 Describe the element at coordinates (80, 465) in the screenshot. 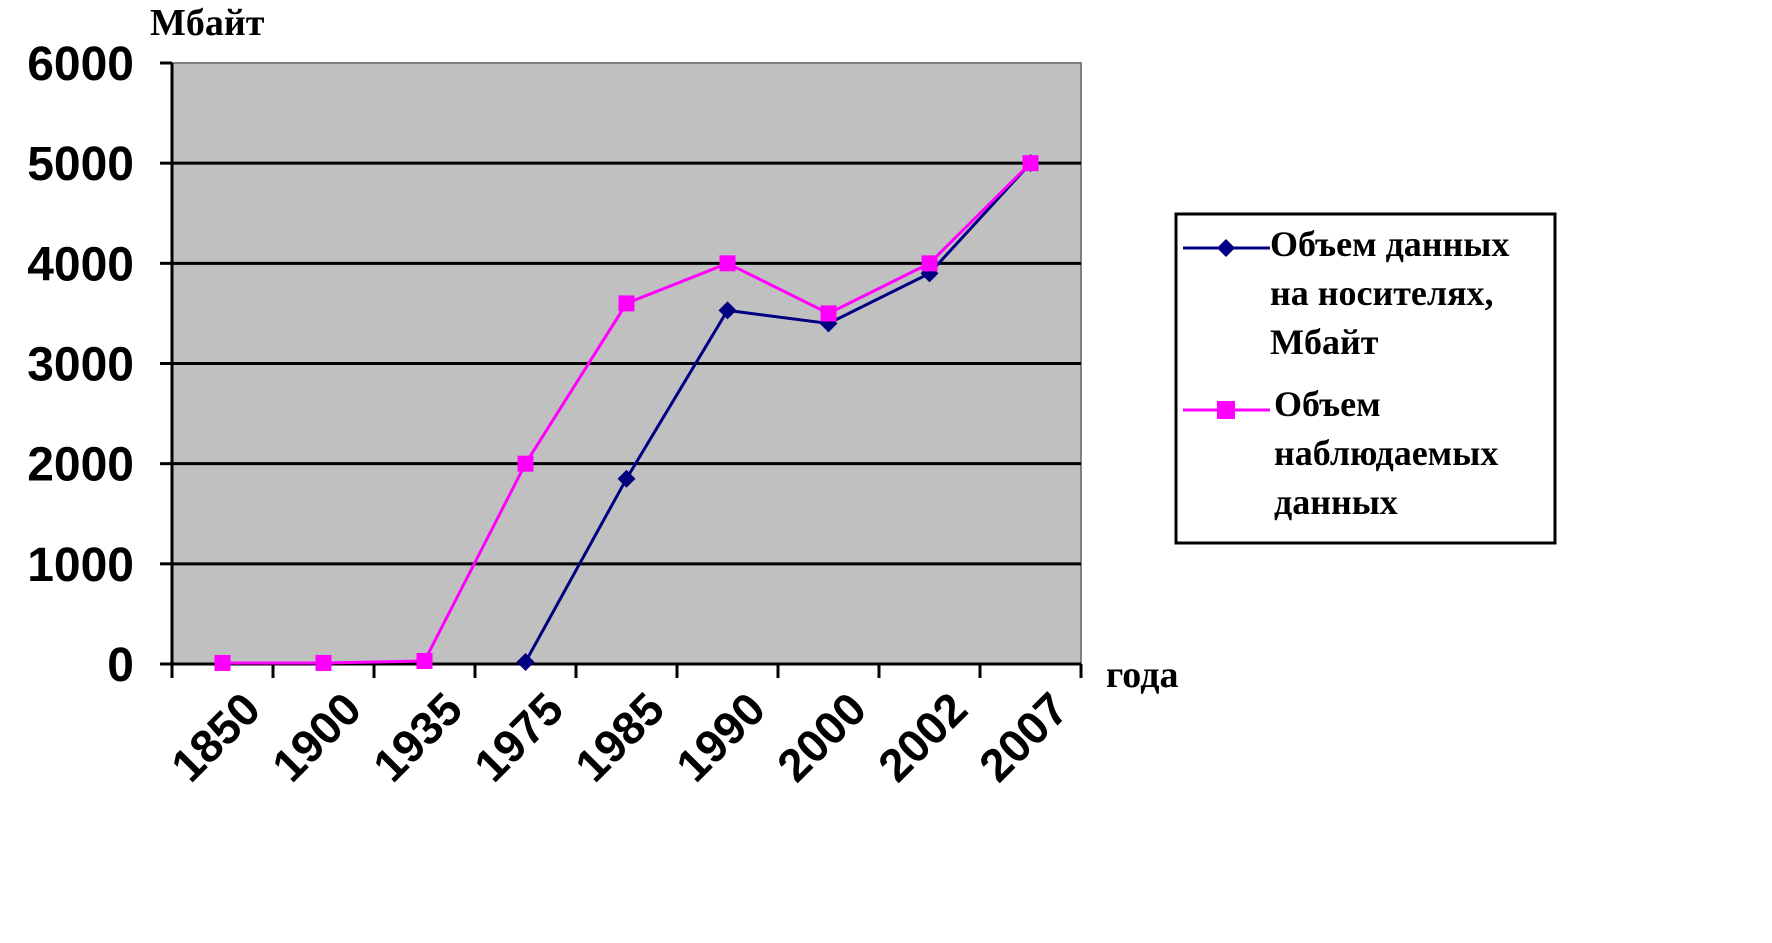

I see `y-tick-label: 2000` at that location.